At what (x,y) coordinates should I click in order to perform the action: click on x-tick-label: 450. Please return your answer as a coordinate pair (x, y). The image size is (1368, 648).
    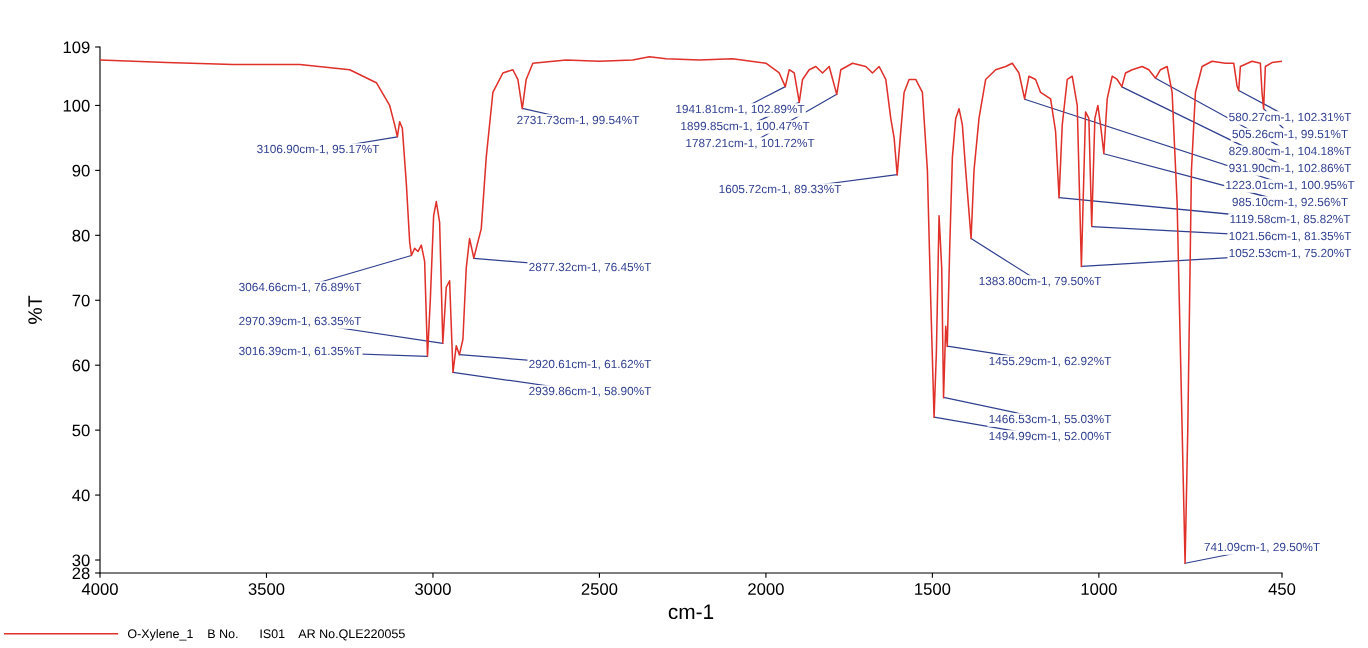
    Looking at the image, I should click on (1282, 589).